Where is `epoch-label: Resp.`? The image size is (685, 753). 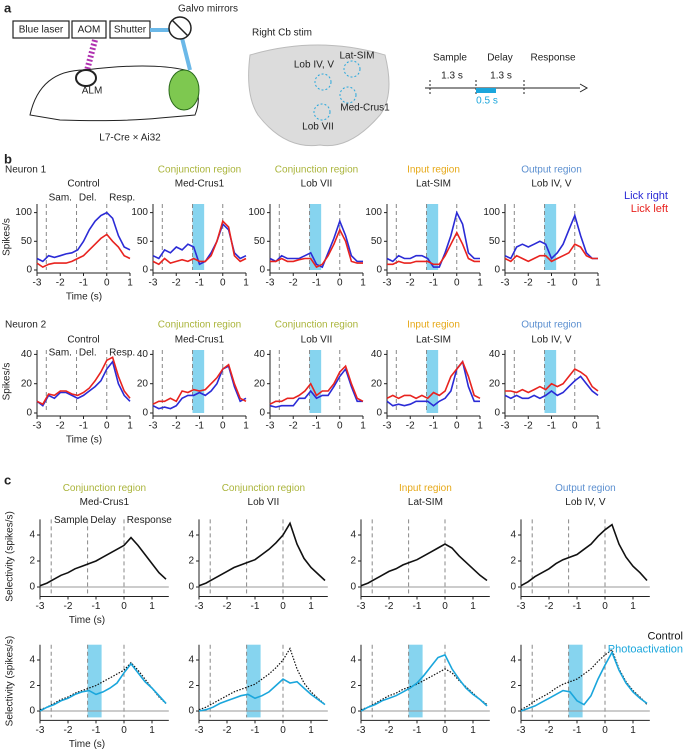
epoch-label: Resp. is located at coordinates (122, 198).